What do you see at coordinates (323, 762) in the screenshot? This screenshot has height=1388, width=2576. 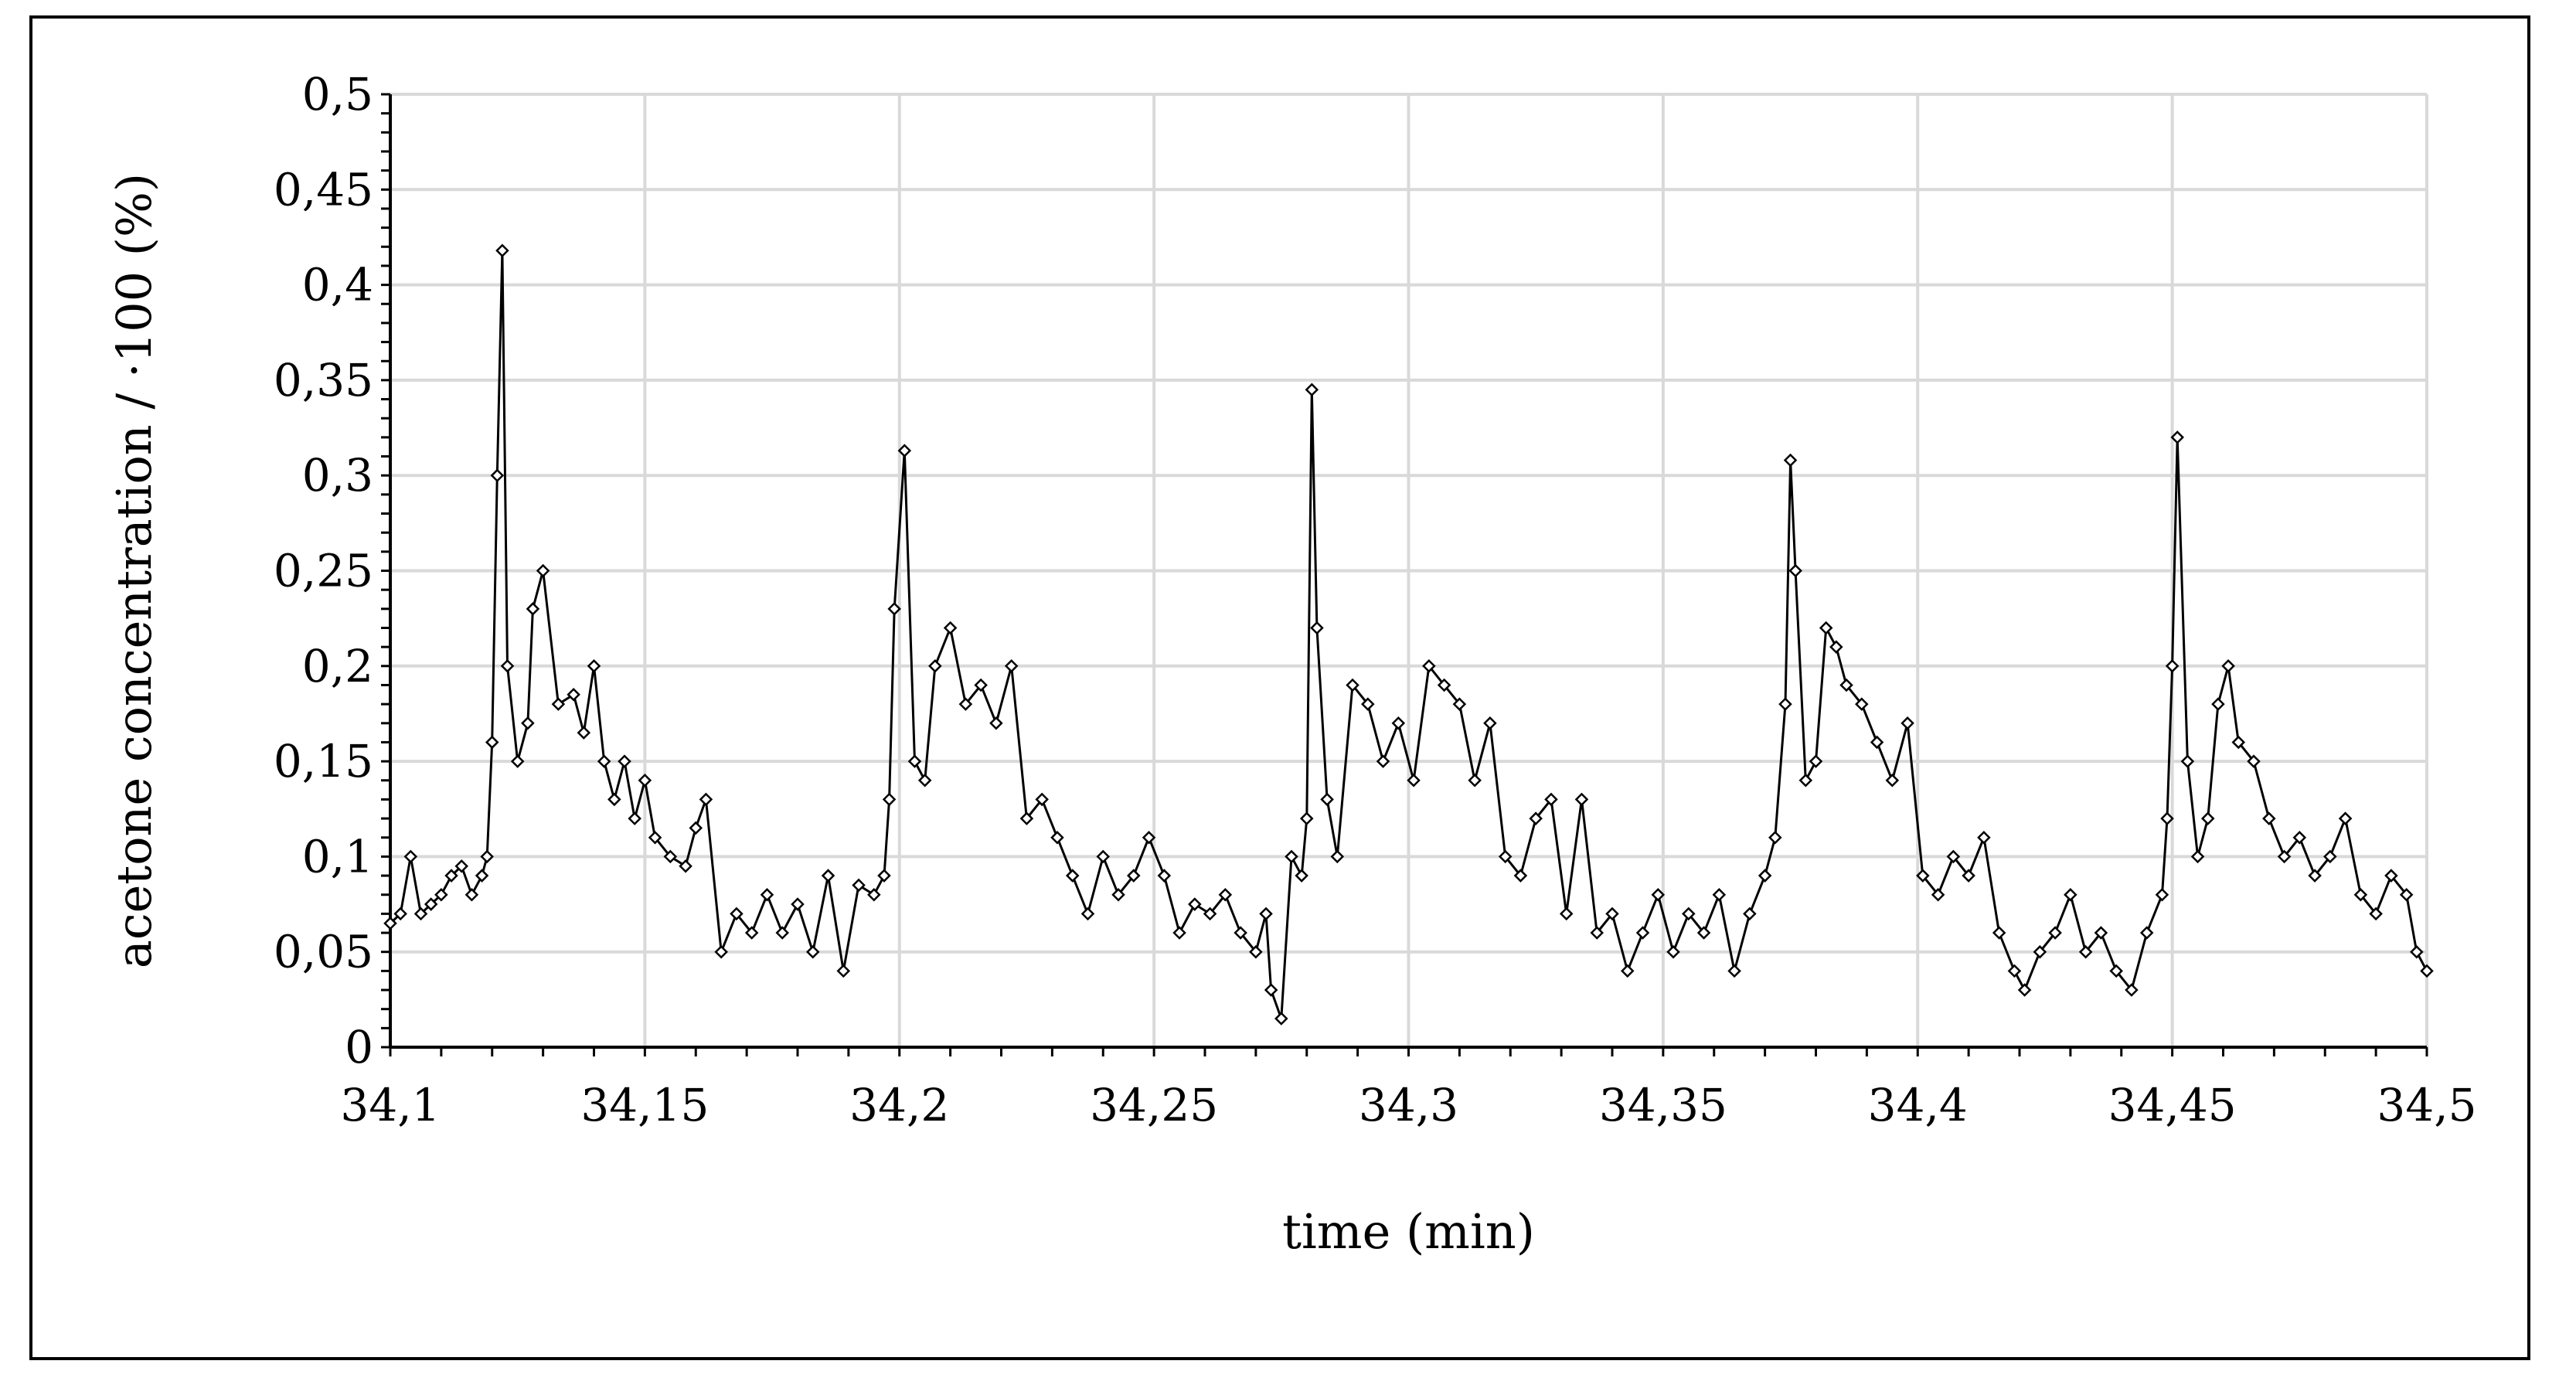 I see `y-tick-label: 0,15` at bounding box center [323, 762].